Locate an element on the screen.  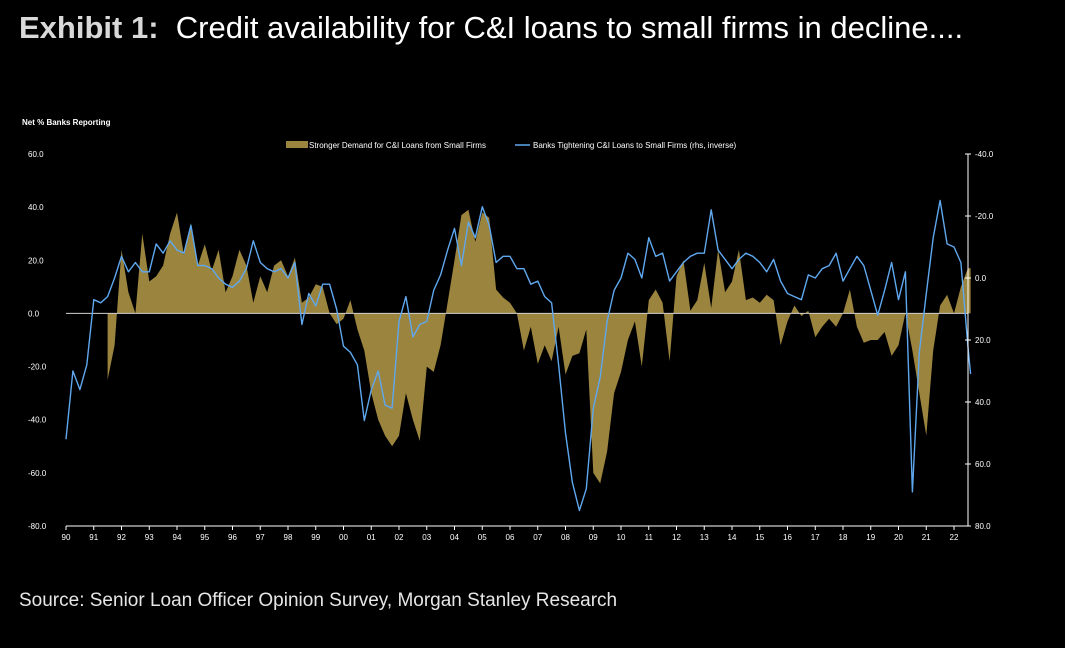
left-axis-tick-label: -20.0 is located at coordinates (37, 367).